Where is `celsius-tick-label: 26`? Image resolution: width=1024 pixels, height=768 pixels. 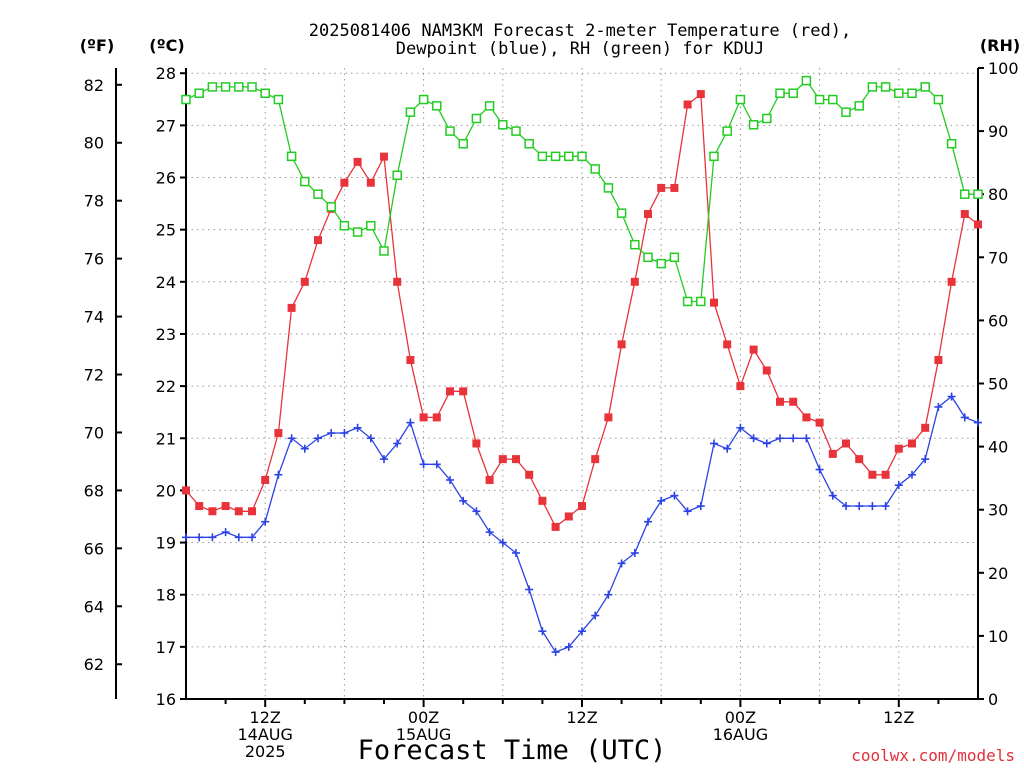
celsius-tick-label: 26 is located at coordinates (166, 178).